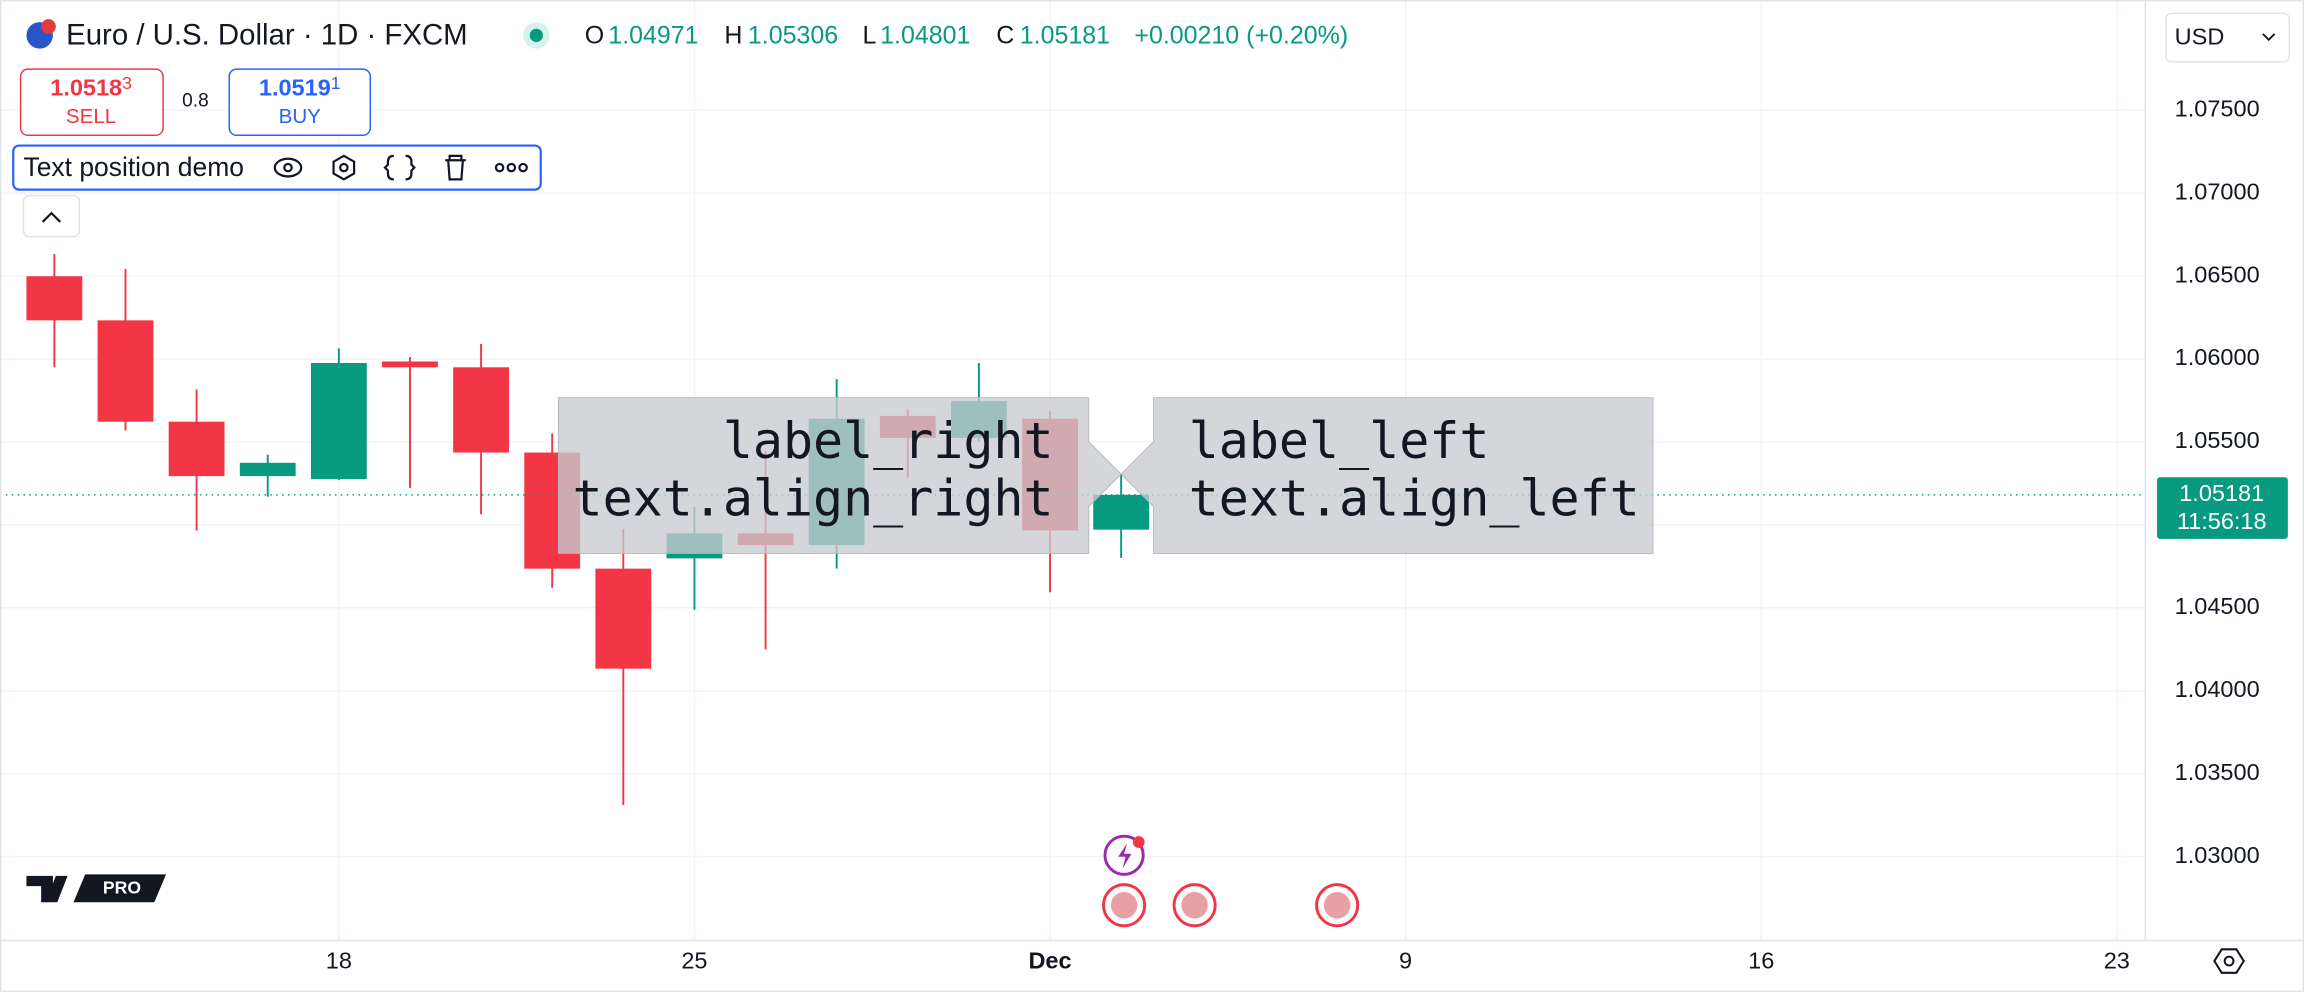  Describe the element at coordinates (47, 889) in the screenshot. I see `logo-mark` at that location.